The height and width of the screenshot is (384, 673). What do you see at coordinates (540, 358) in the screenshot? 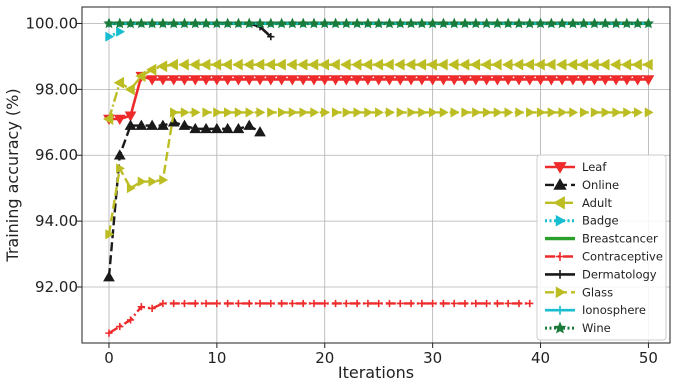
I see `x-tick-label: 40` at bounding box center [540, 358].